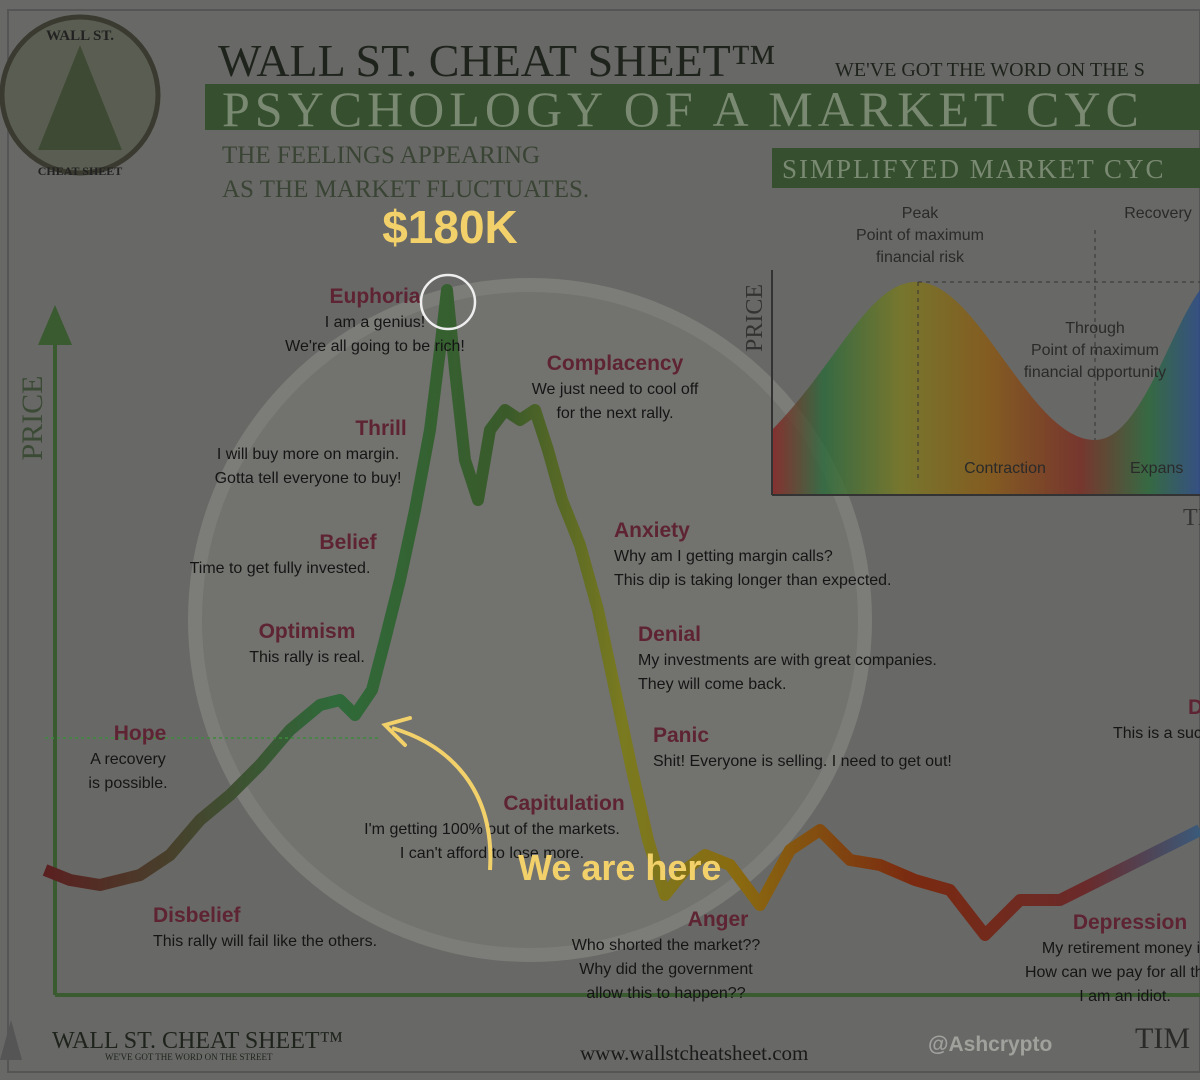  What do you see at coordinates (1162, 1038) in the screenshot?
I see `x-axis-label: TIM` at bounding box center [1162, 1038].